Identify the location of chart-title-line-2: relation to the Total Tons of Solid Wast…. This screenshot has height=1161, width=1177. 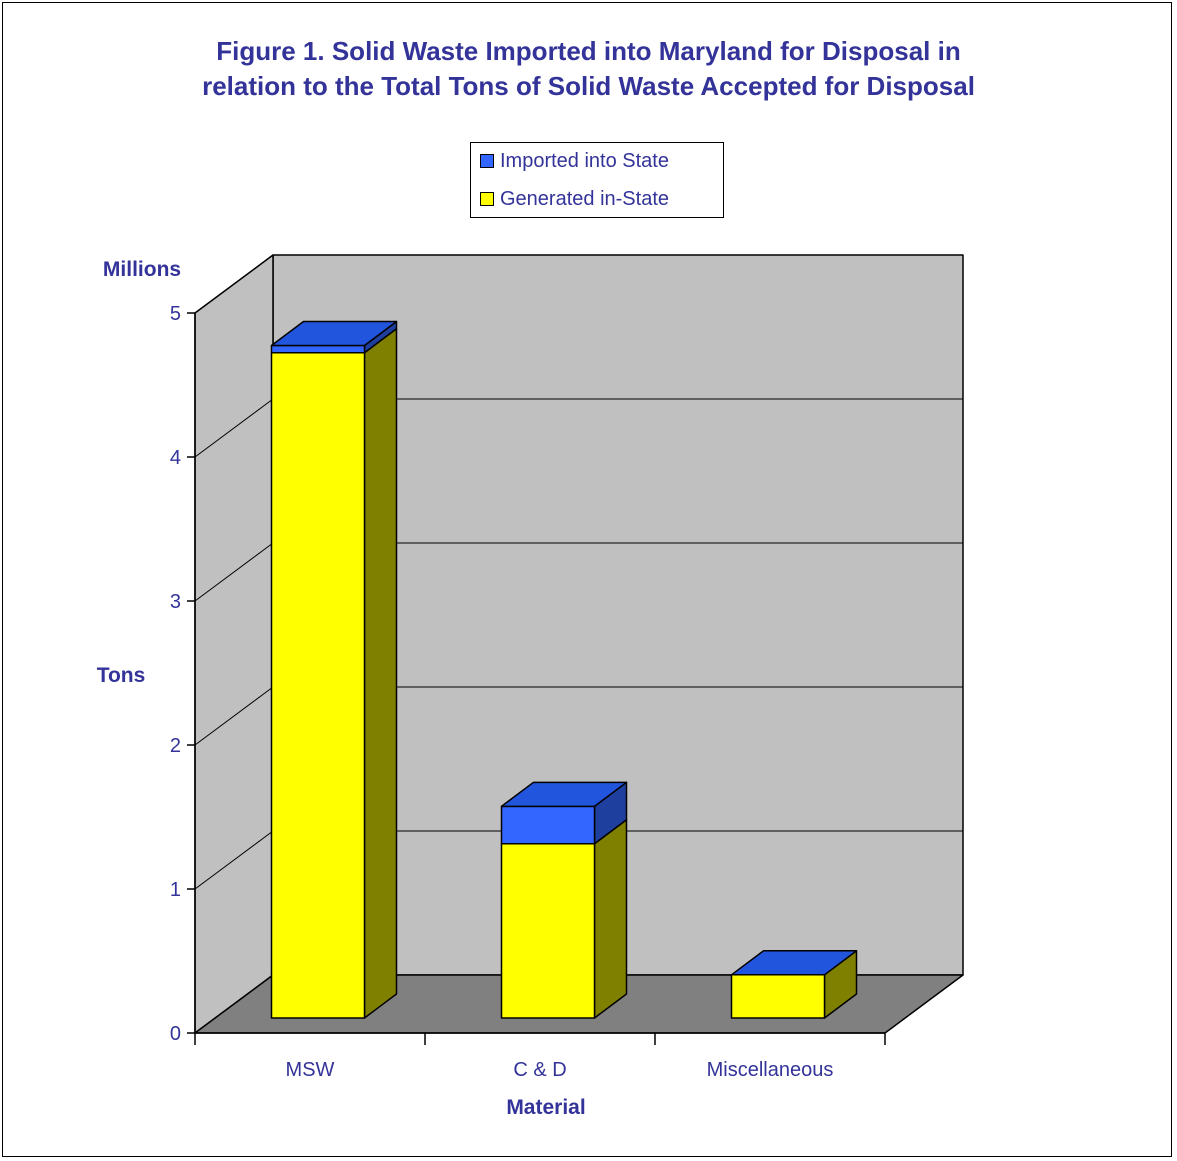
(588, 86).